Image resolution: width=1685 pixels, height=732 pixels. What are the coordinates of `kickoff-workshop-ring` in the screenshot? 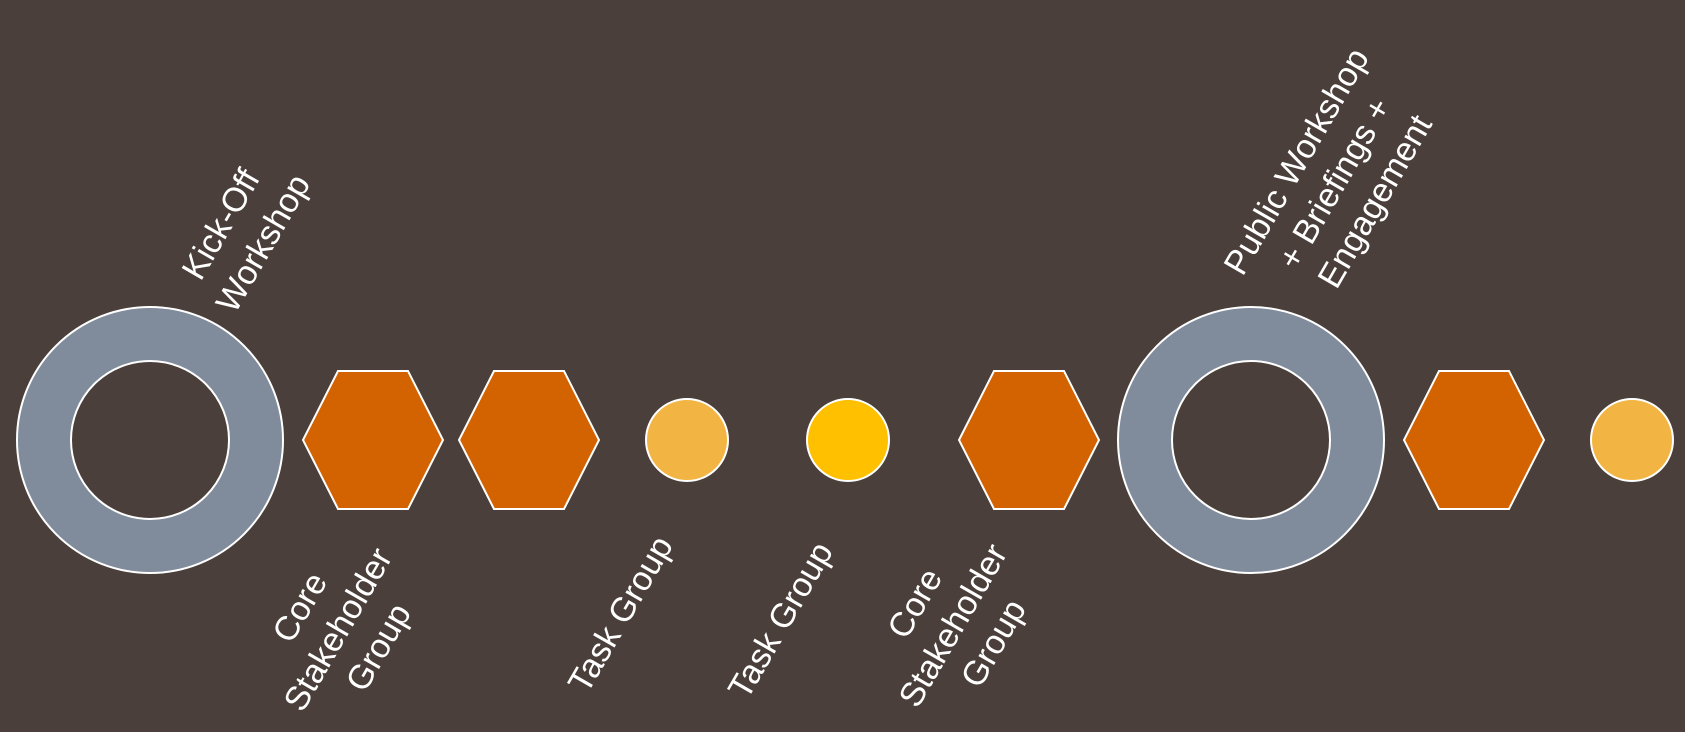 It's located at (150, 440).